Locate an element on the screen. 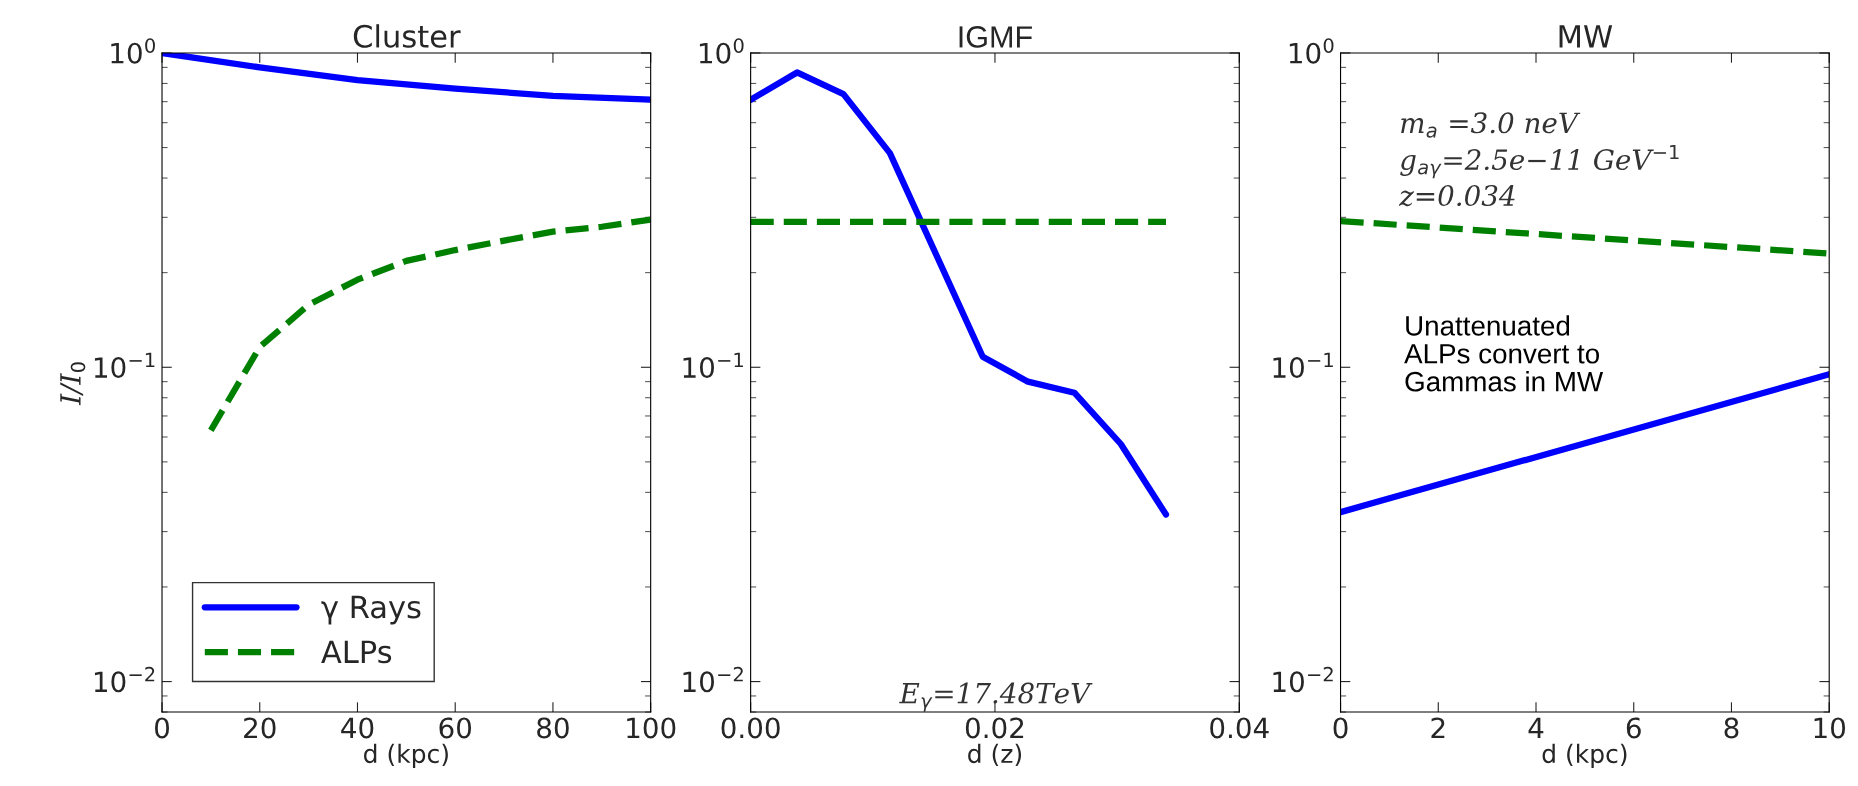 This screenshot has width=1858, height=786. x-tick-label: 6 is located at coordinates (1633, 728).